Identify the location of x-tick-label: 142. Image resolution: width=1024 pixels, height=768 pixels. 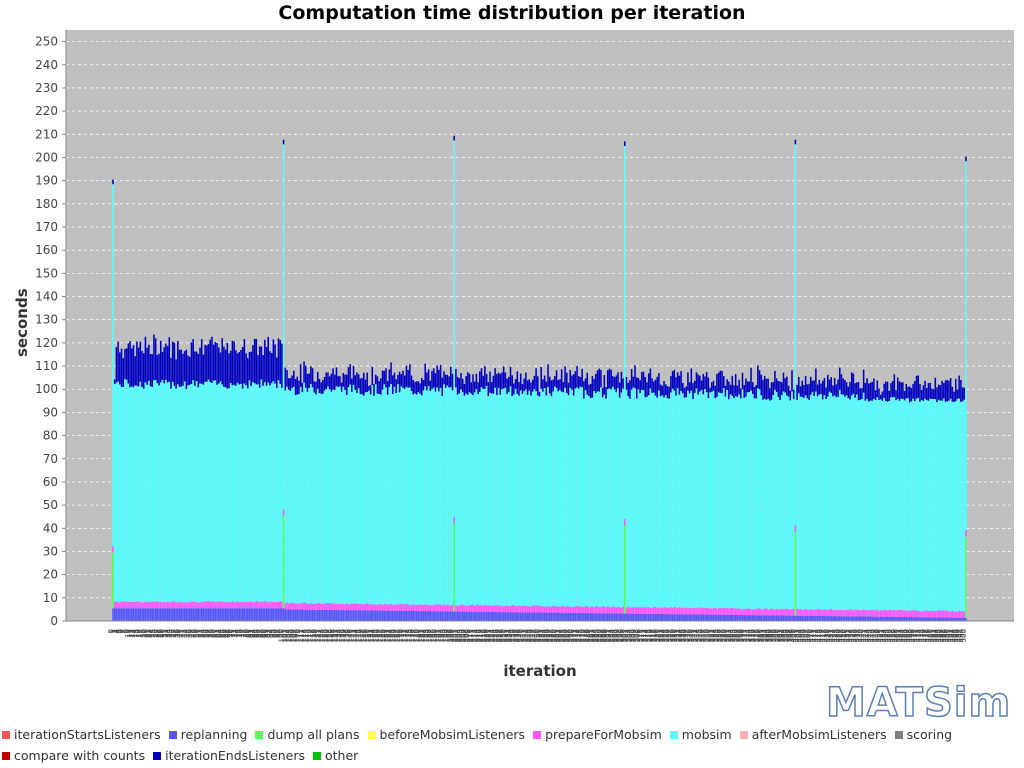
(353, 635).